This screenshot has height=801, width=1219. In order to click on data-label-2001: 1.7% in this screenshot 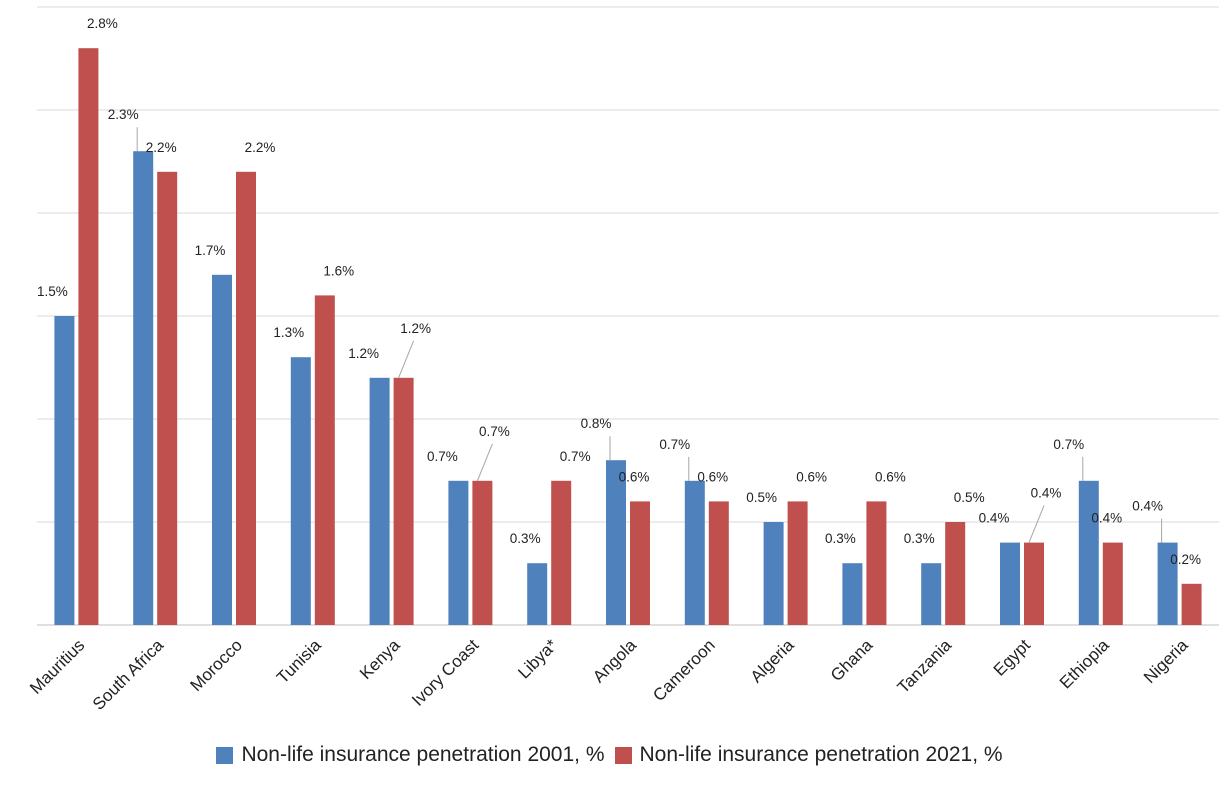, I will do `click(210, 250)`.